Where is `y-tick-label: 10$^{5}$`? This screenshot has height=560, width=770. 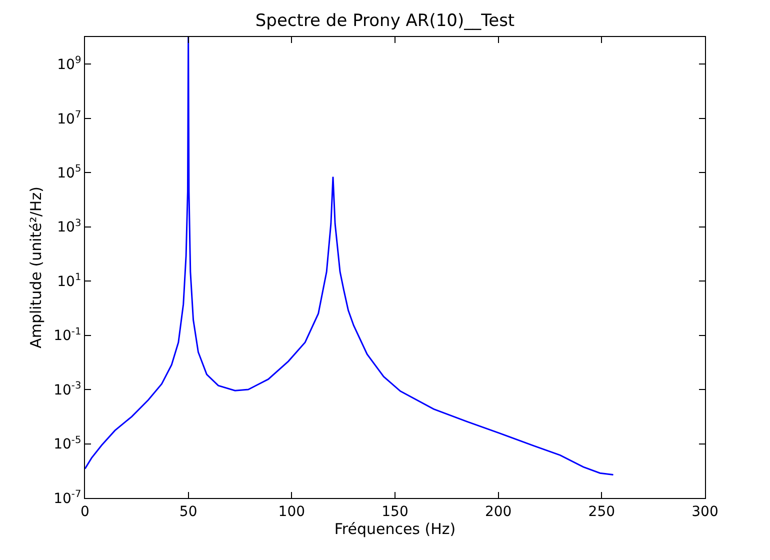 y-tick-label: 10$^{5}$ is located at coordinates (69, 173).